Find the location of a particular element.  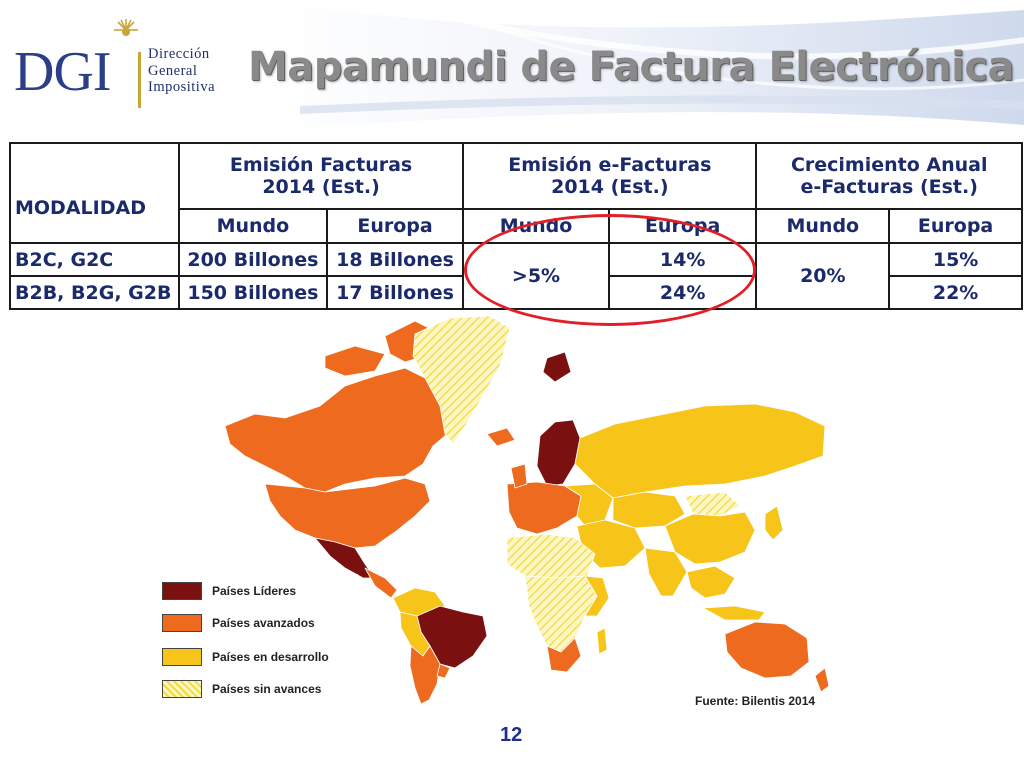

row-modalidad: B2B, B2G, G2B is located at coordinates (94, 292).